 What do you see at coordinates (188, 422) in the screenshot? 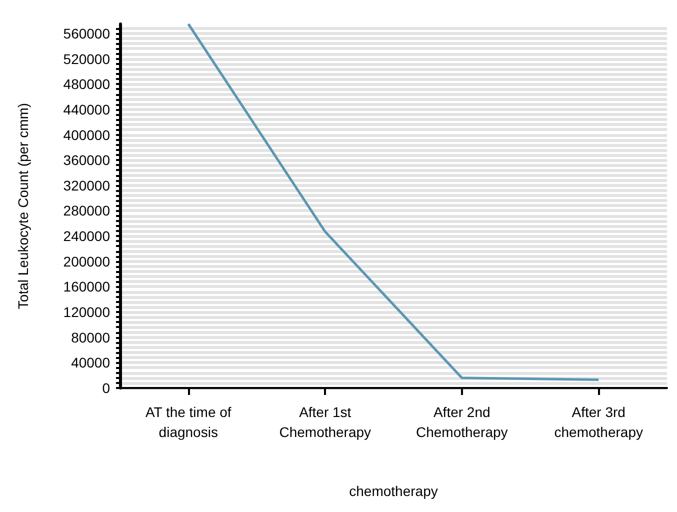
I see `x-tick-label: AT the time of diagnosis` at bounding box center [188, 422].